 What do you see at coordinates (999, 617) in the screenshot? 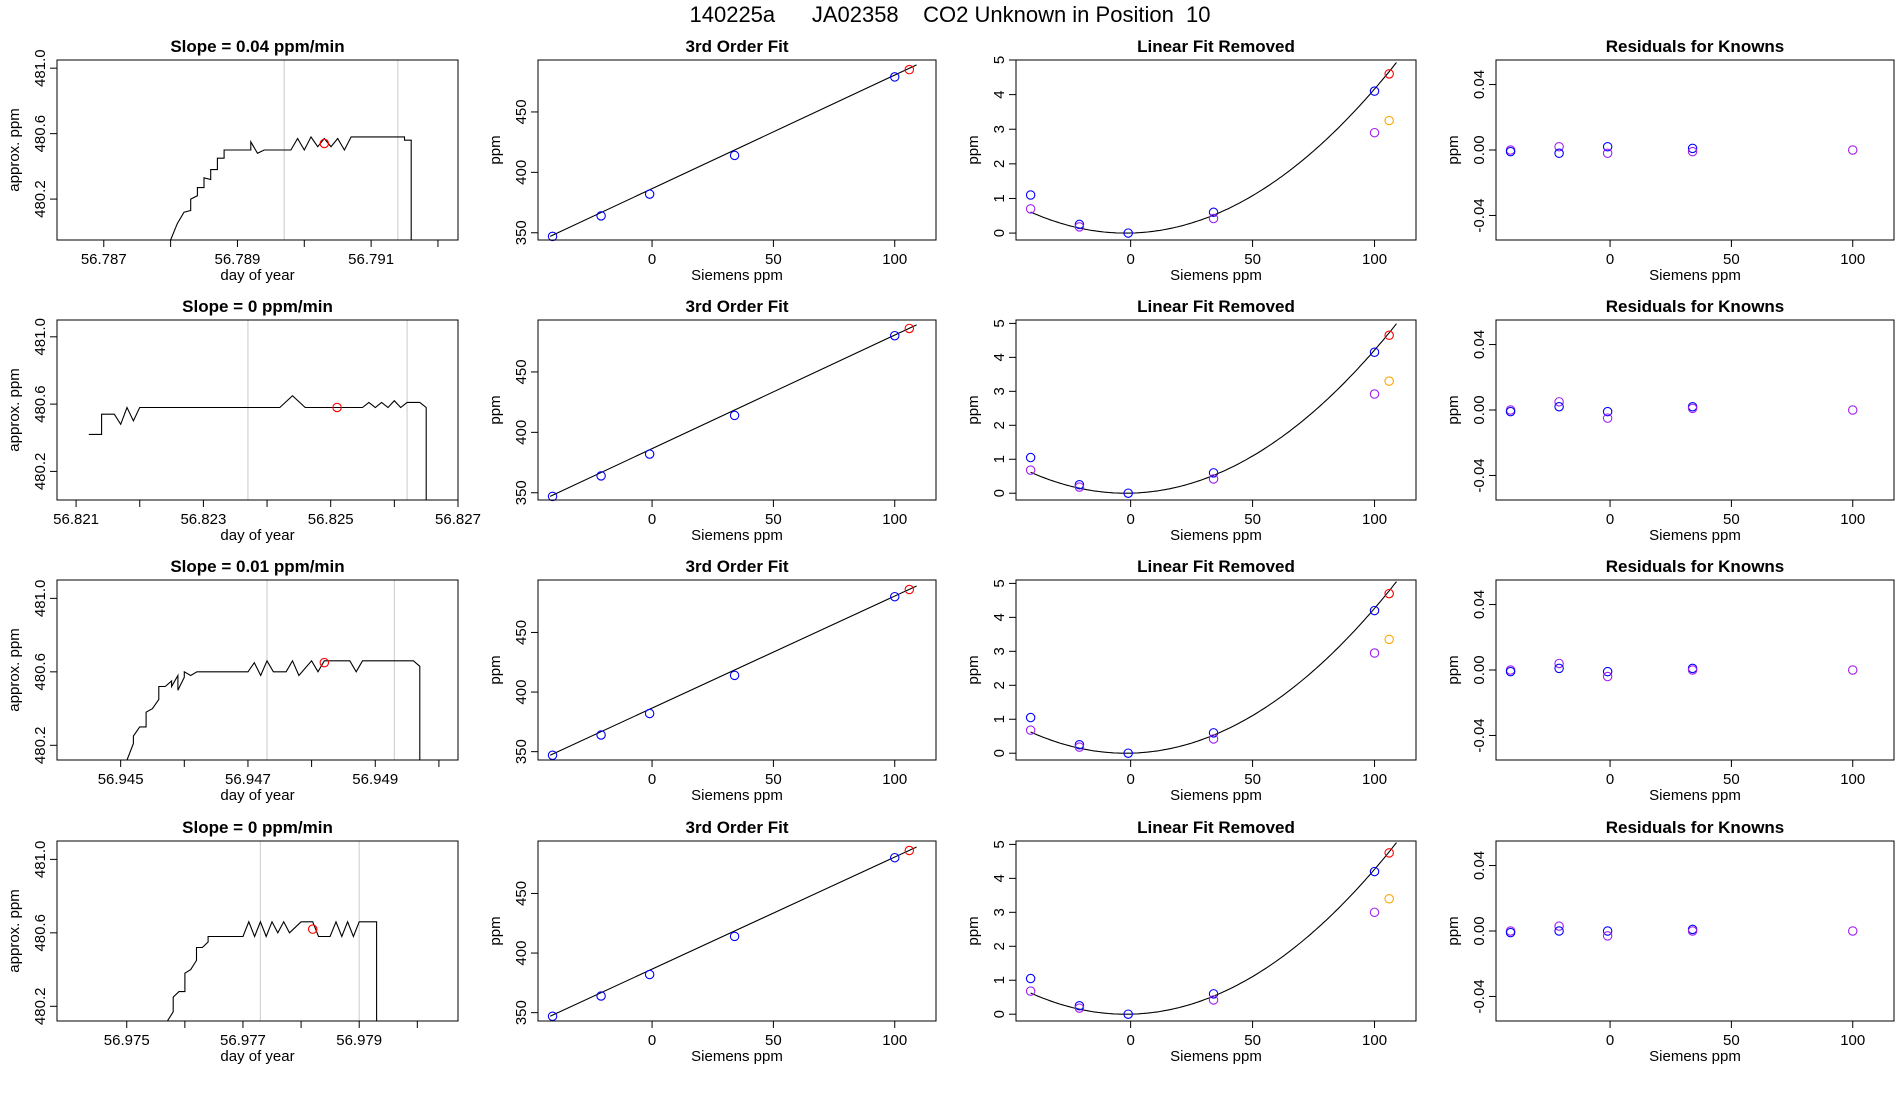
I see `y-tick-label: 4` at bounding box center [999, 617].